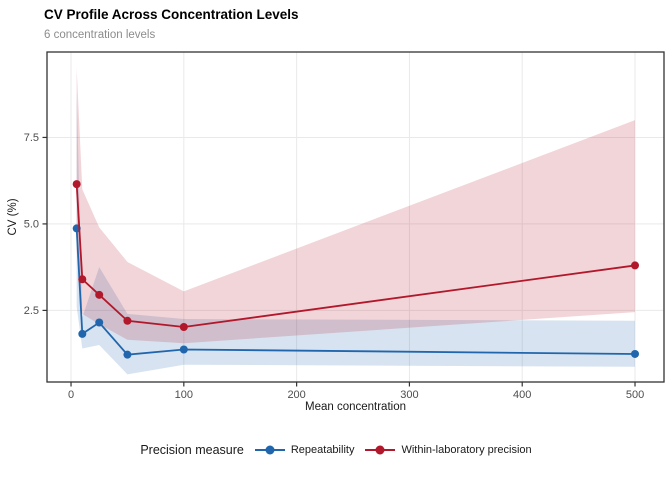 This screenshot has width=672, height=480. What do you see at coordinates (71, 395) in the screenshot?
I see `x-tick-label: 0` at bounding box center [71, 395].